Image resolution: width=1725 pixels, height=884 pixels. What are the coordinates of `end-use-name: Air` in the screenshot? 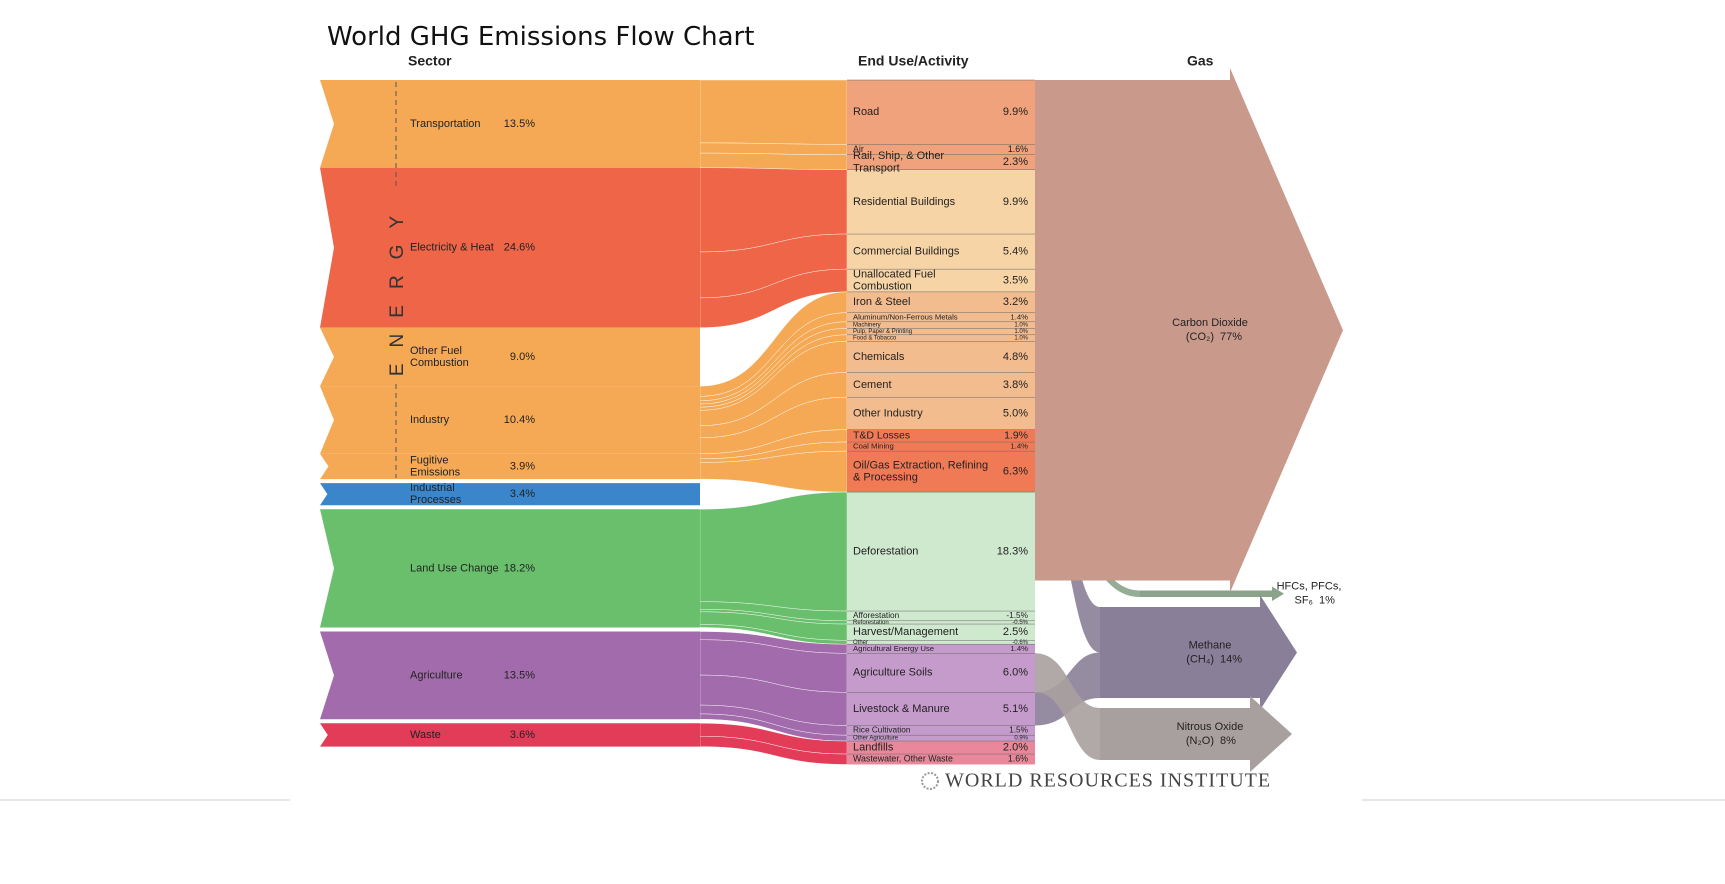 It's located at (858, 149).